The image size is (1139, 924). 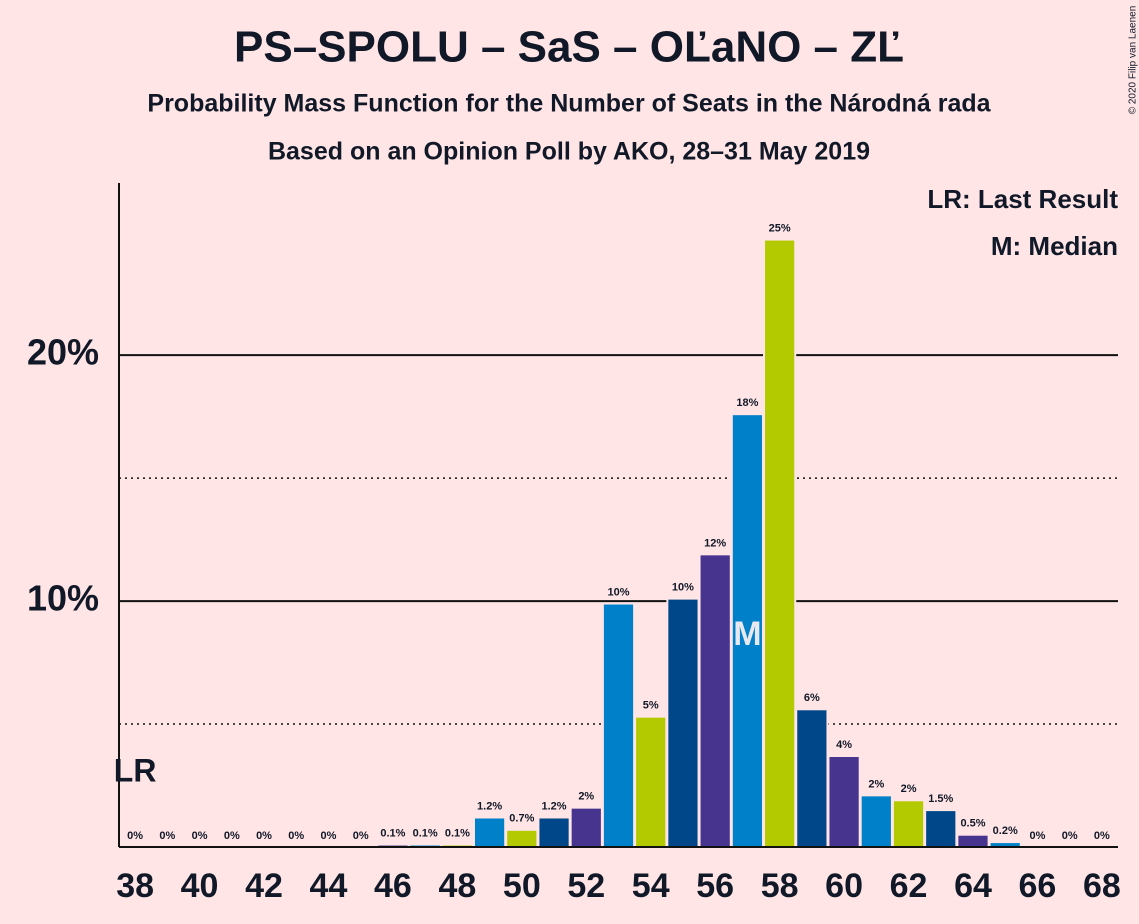 I want to click on x-tick-label: 50, so click(x=522, y=886).